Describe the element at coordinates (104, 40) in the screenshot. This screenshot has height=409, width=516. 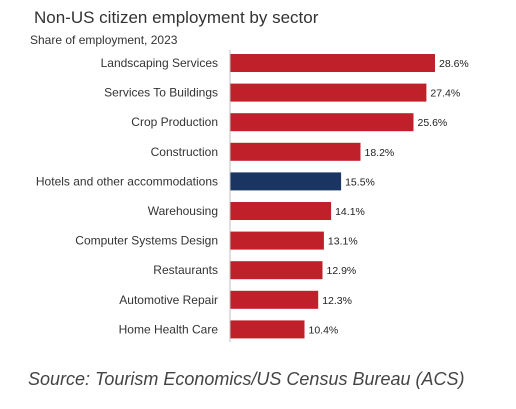
I see `chart-subtitle: Share of employment, 2023` at that location.